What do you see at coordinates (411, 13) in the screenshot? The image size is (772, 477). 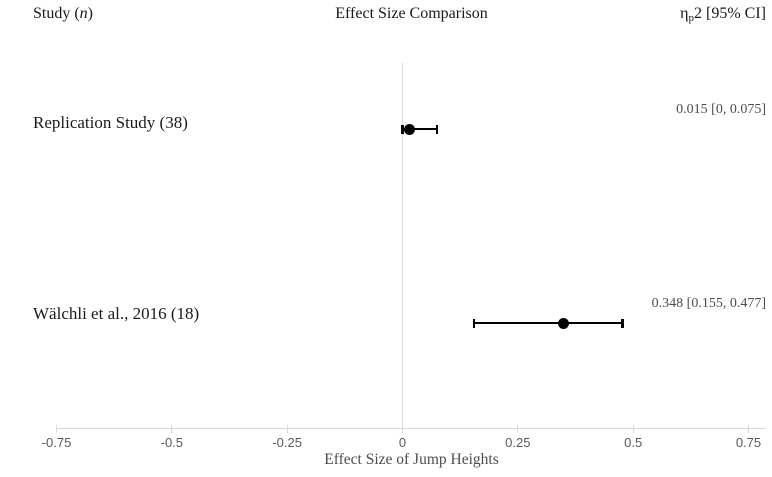 I see `chart-title: Effect Size Comparison` at bounding box center [411, 13].